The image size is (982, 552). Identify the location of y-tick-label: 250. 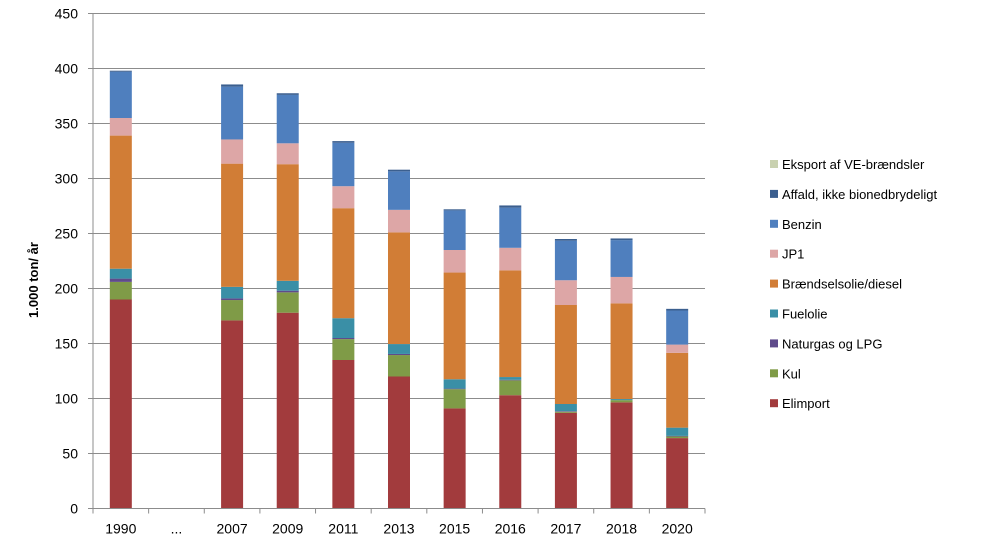
(67, 234).